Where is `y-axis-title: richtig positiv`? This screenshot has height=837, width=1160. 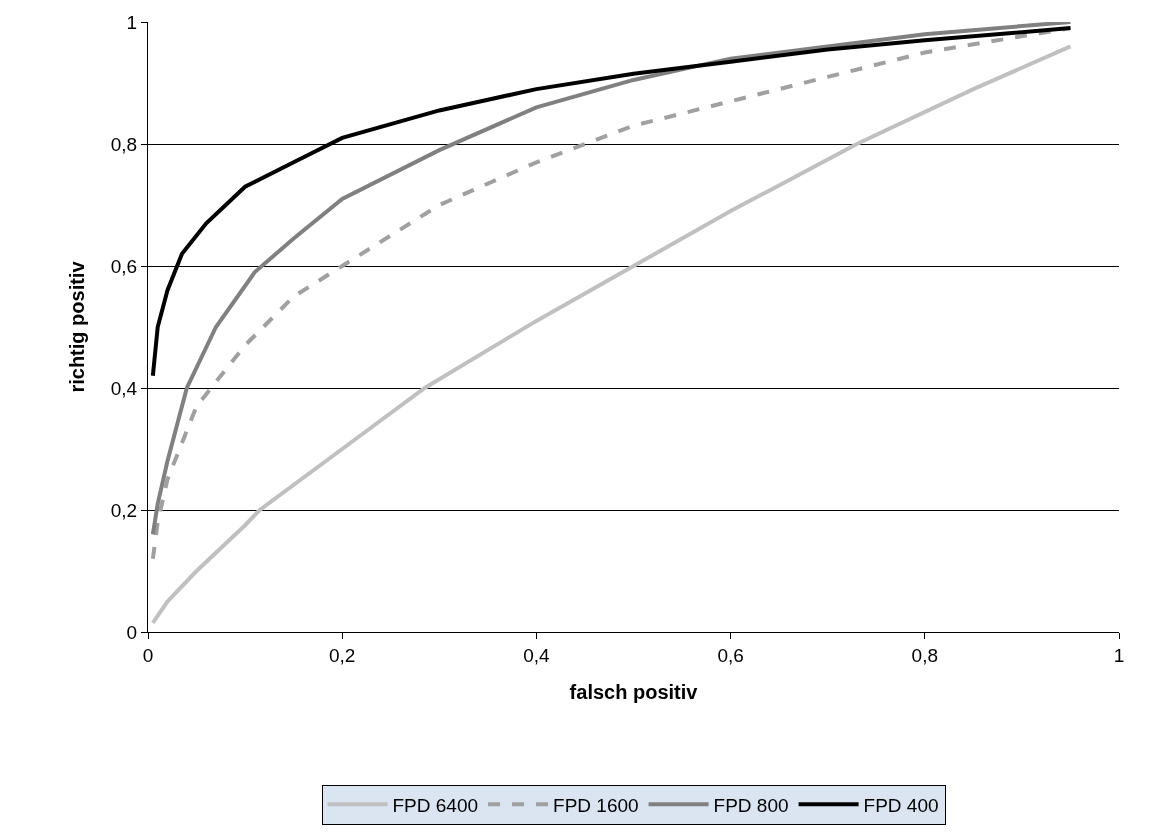 y-axis-title: richtig positiv is located at coordinates (77, 326).